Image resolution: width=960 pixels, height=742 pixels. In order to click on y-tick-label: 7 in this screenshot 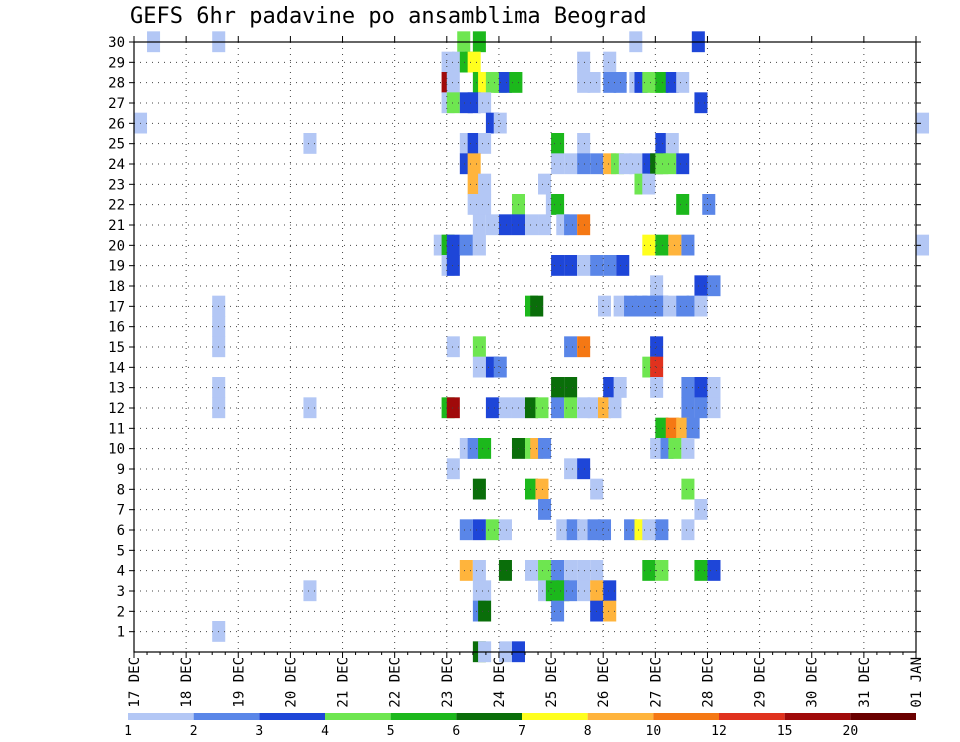, I will do `click(121, 511)`.